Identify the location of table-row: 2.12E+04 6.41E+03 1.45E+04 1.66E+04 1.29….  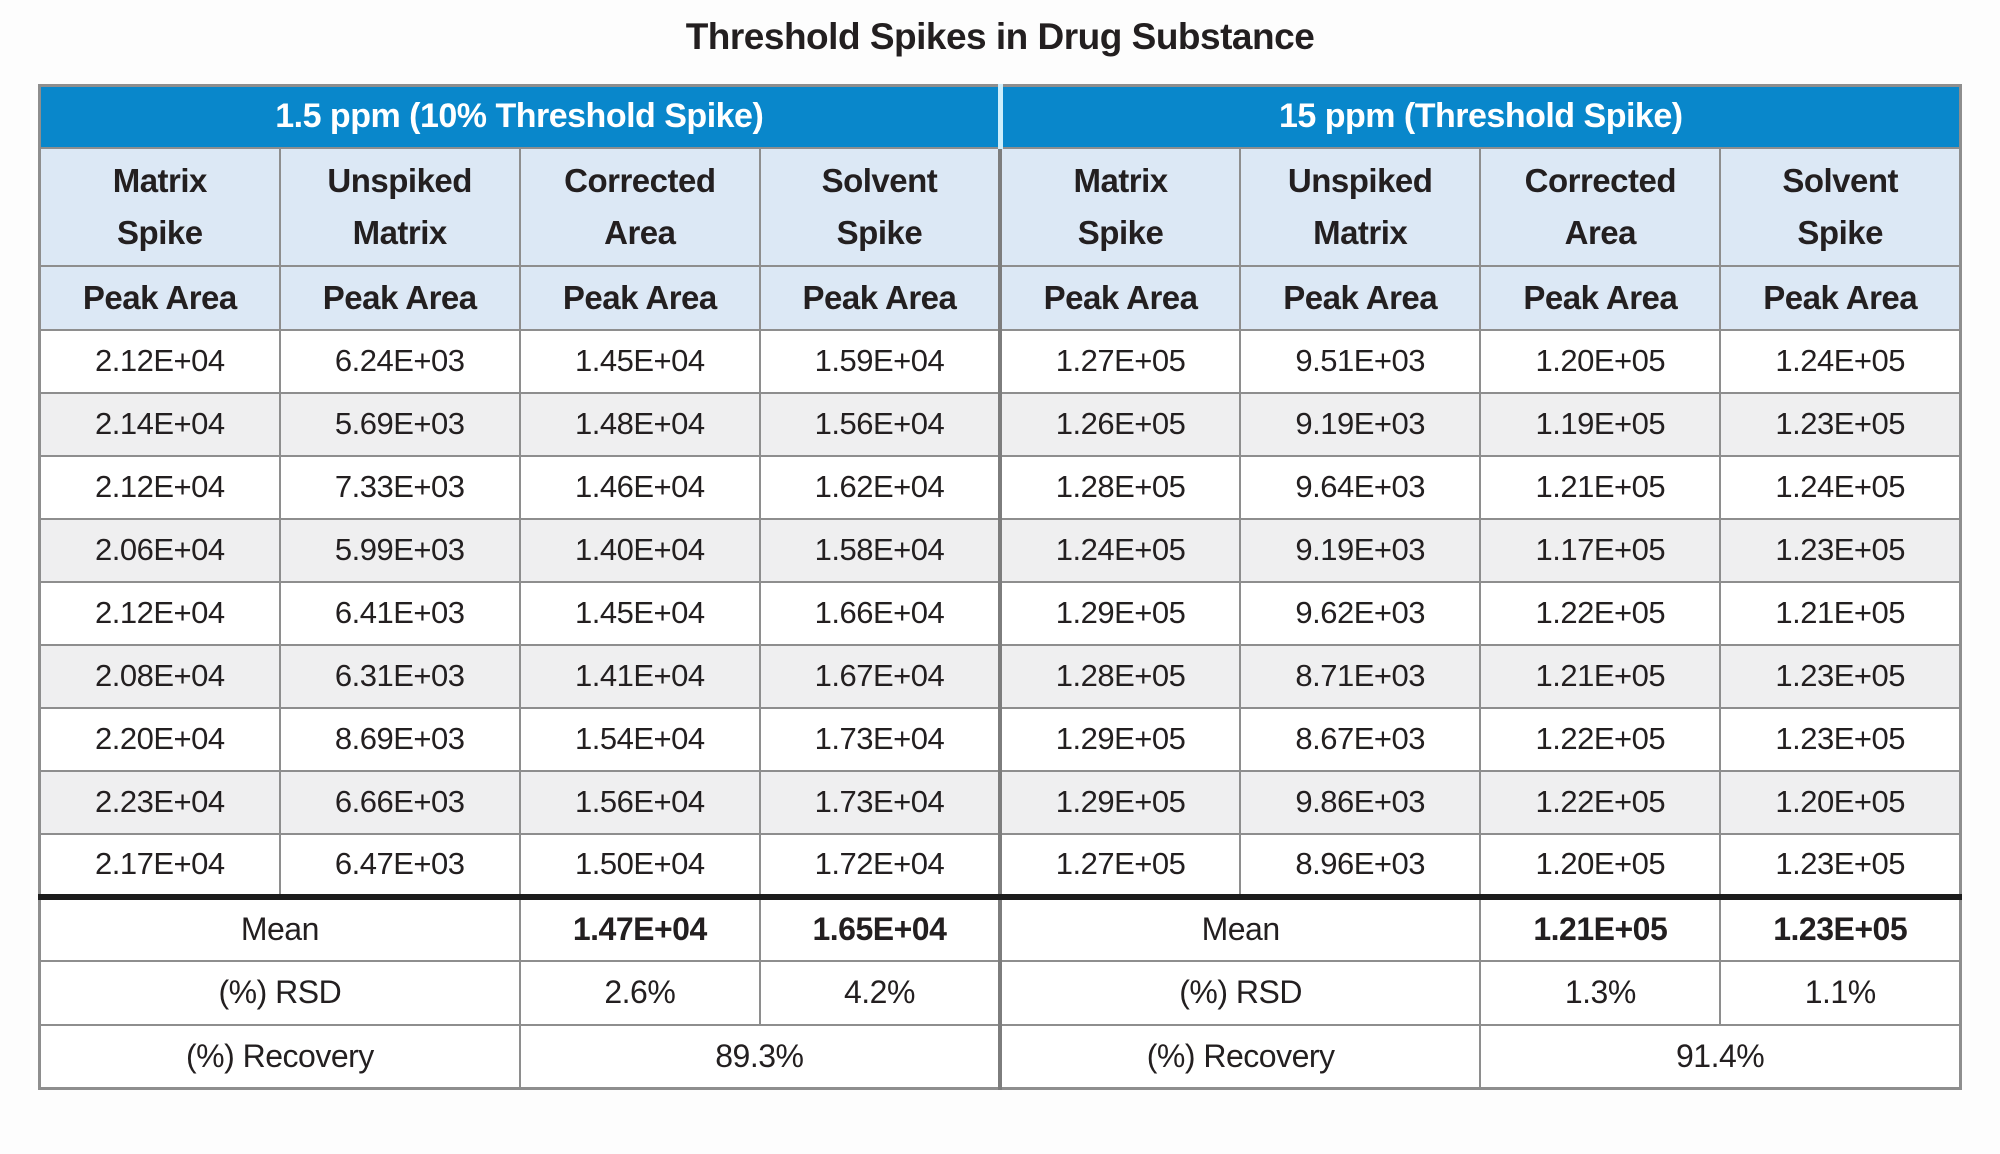
(1000, 613).